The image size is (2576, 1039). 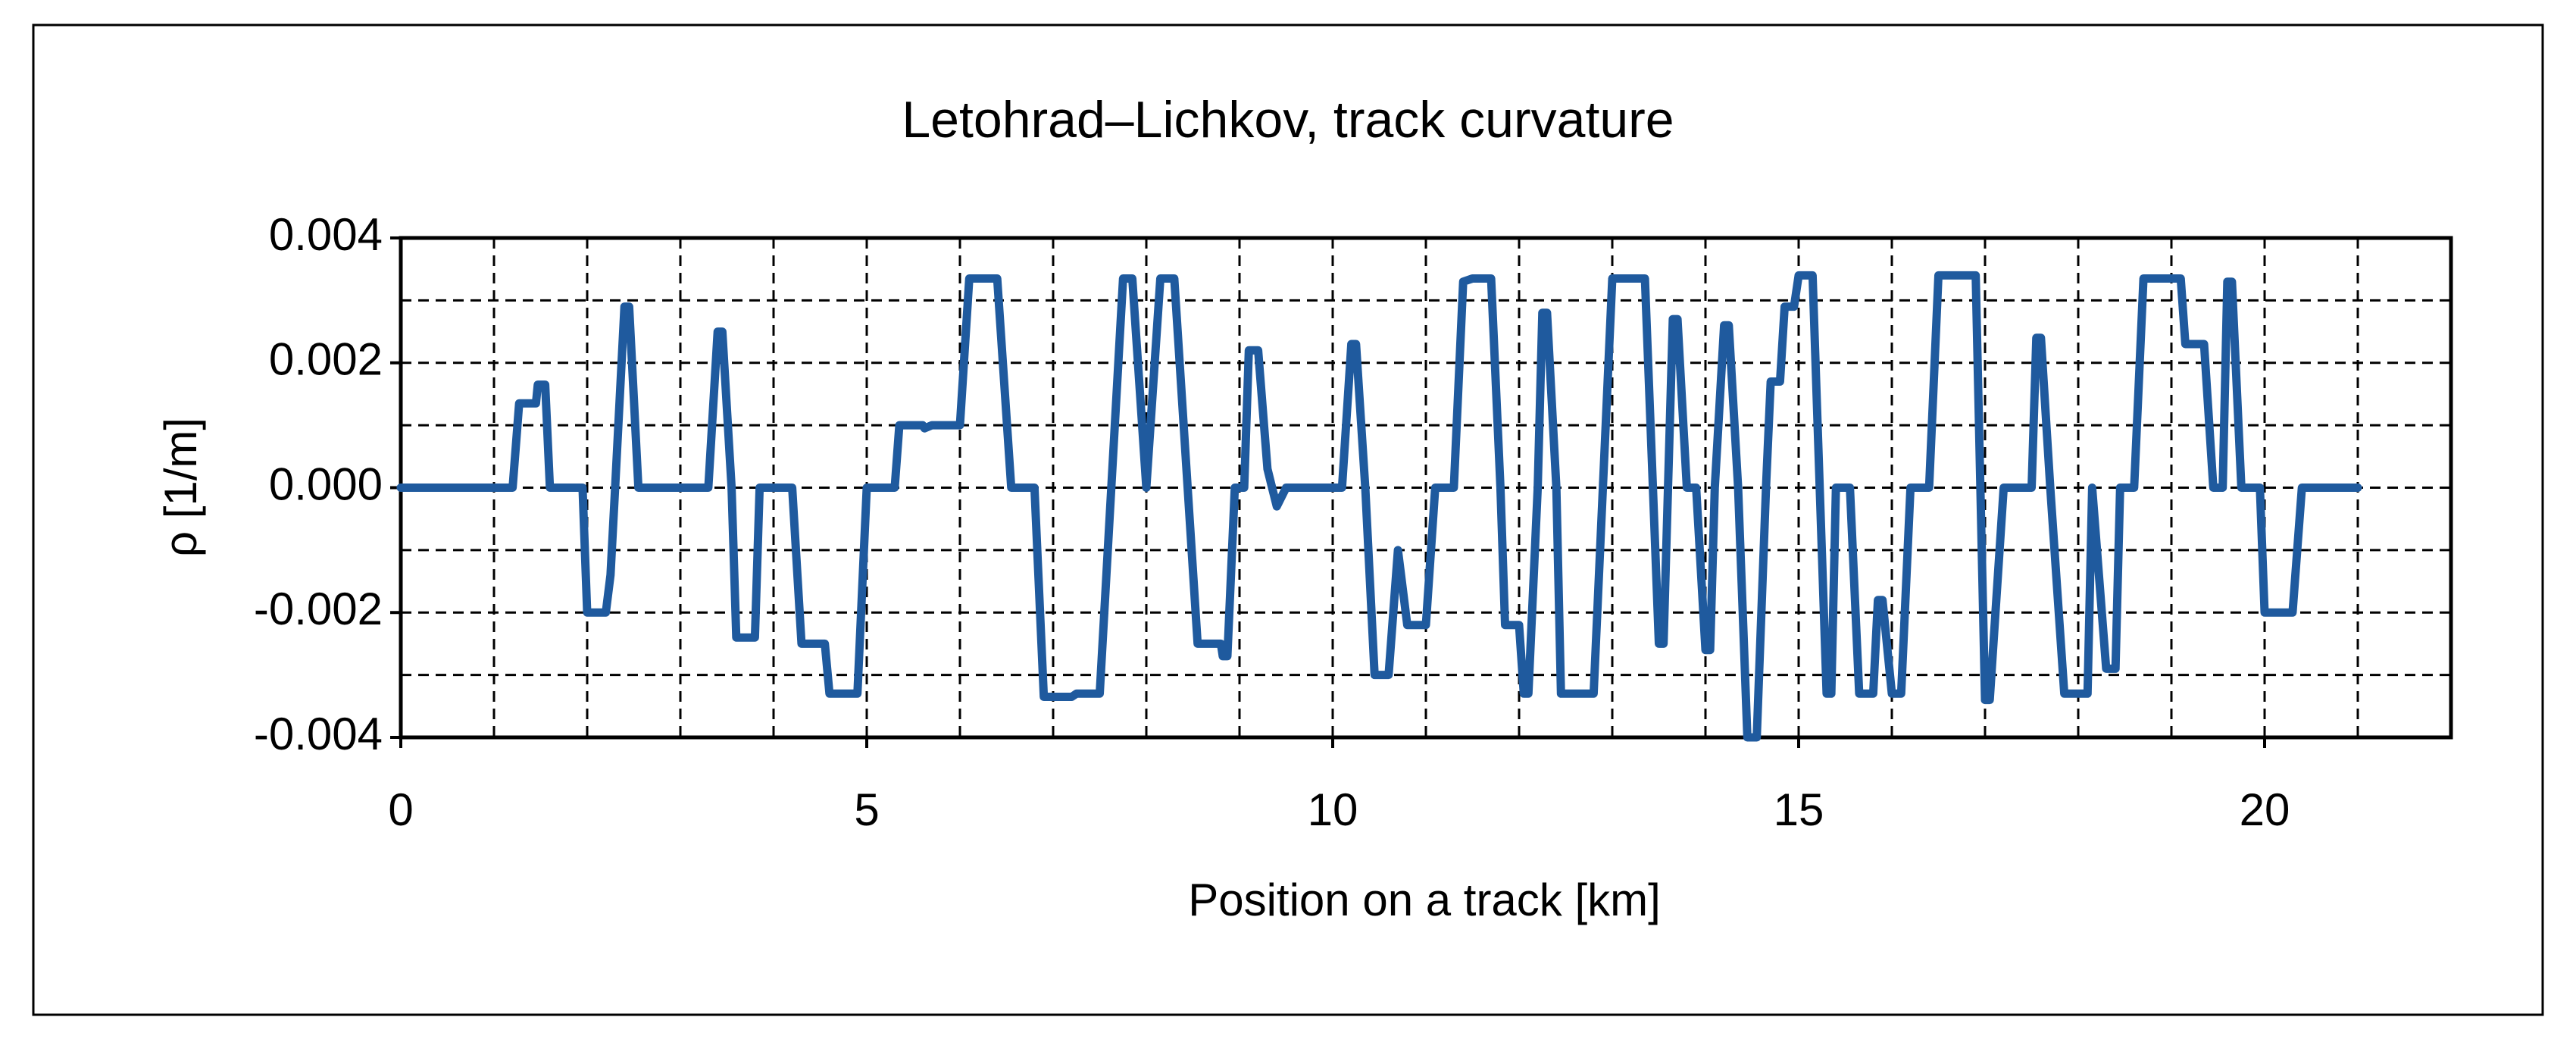 What do you see at coordinates (866, 809) in the screenshot?
I see `x-tick-label: 5` at bounding box center [866, 809].